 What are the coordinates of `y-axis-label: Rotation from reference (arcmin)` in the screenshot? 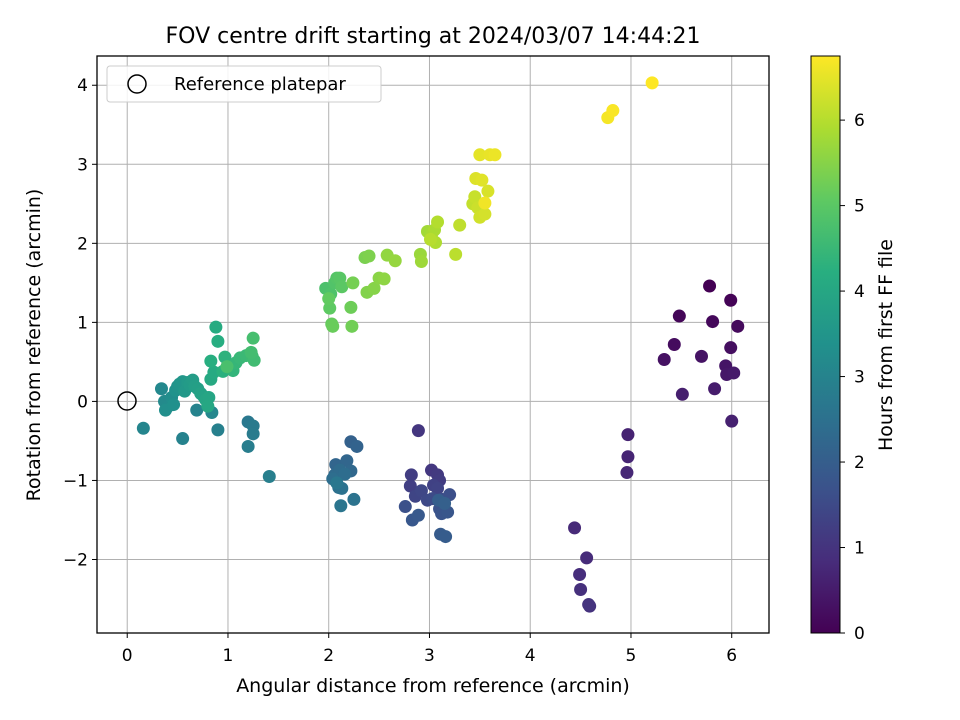 It's located at (34, 345).